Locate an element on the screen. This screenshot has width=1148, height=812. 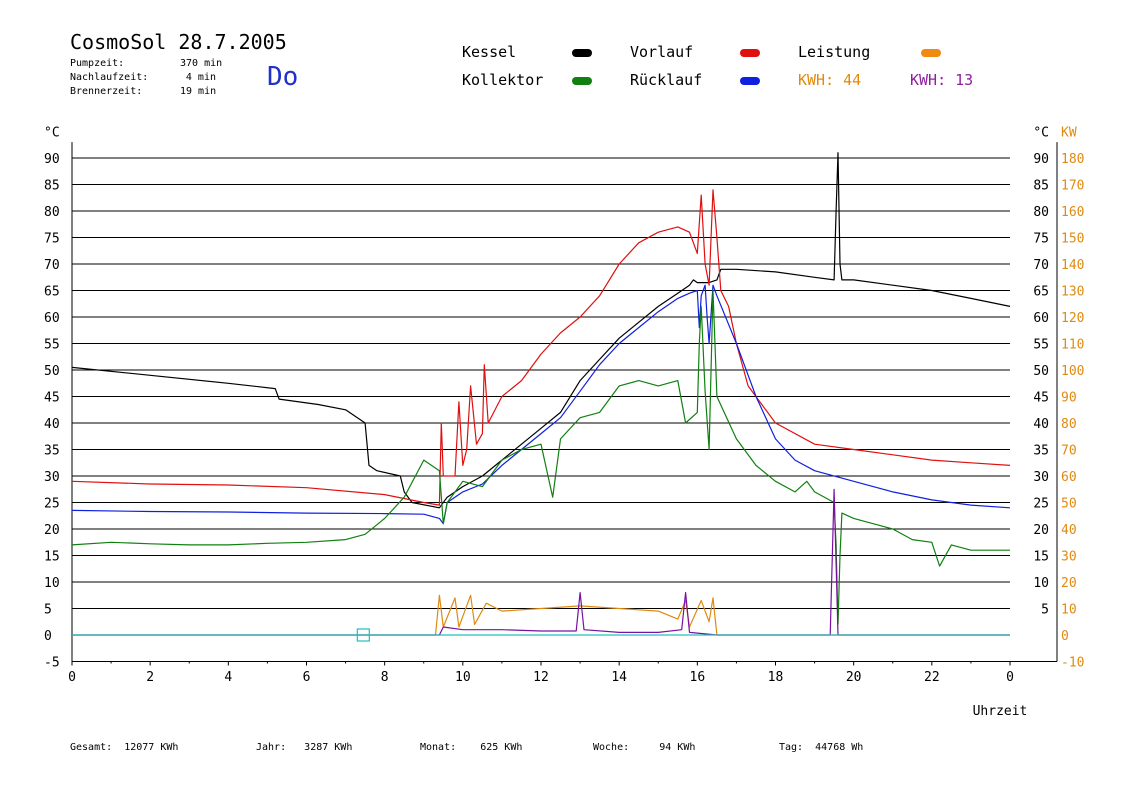
y-right-tick-label: 70 is located at coordinates (1041, 265).